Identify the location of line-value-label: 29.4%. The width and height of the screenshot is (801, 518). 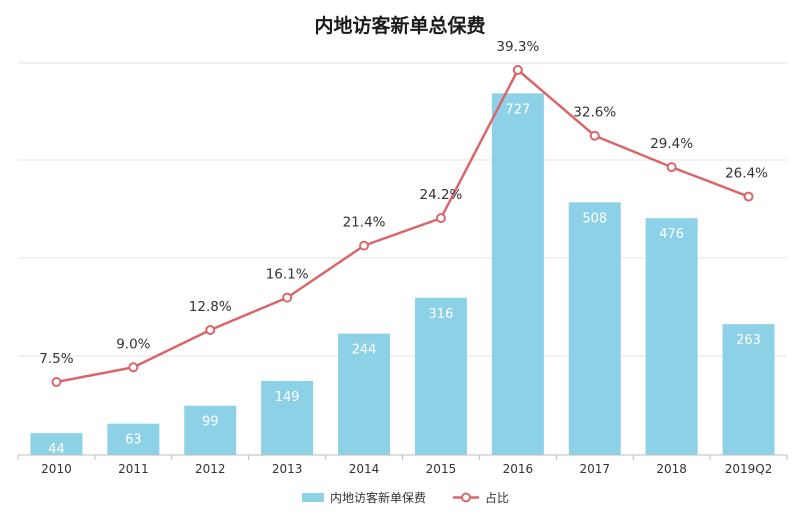
(671, 144).